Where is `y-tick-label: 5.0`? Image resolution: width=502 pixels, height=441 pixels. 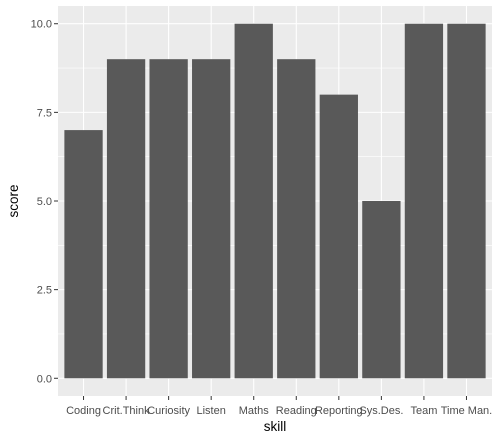 y-tick-label: 5.0 is located at coordinates (44, 202).